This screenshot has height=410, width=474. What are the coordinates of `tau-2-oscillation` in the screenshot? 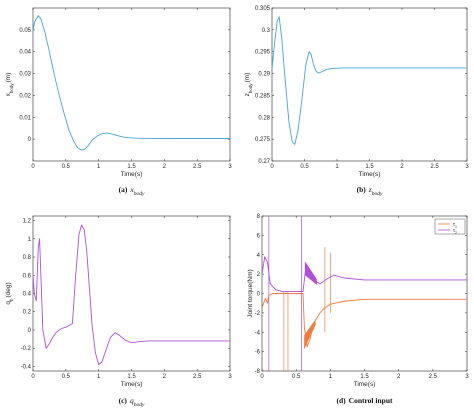 It's located at (310, 273).